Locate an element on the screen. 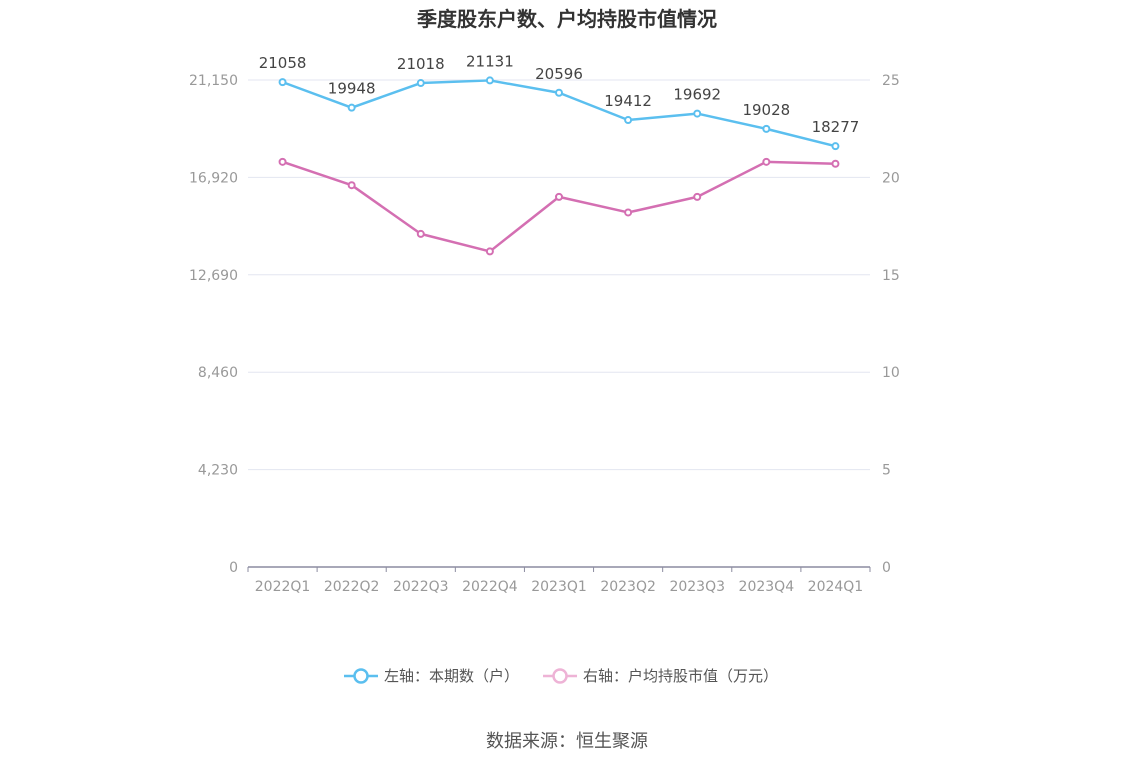 This screenshot has width=1134, height=766. x-tick-label: 2022Q3 is located at coordinates (421, 587).